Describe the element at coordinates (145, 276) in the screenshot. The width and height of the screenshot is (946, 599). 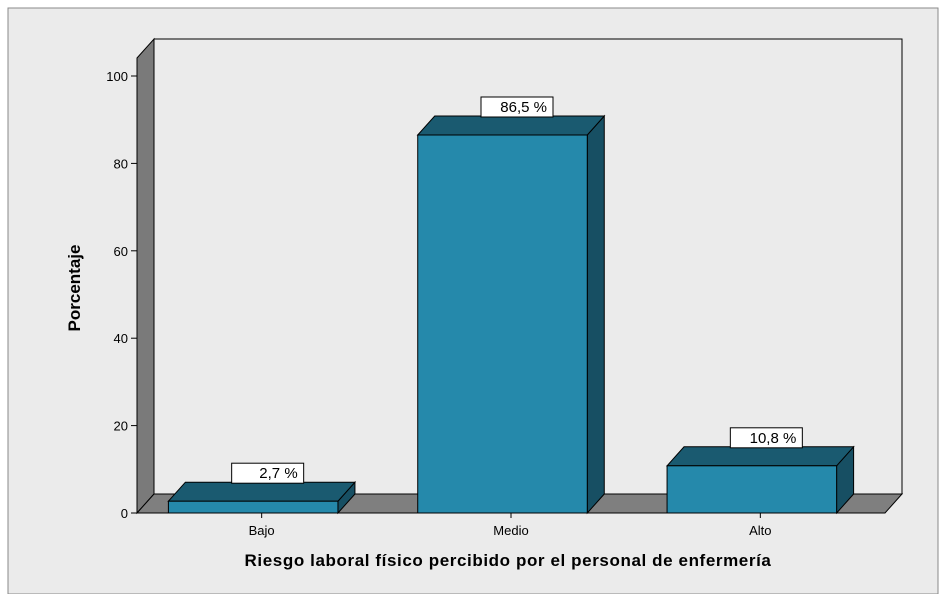
I see `depth-wall` at that location.